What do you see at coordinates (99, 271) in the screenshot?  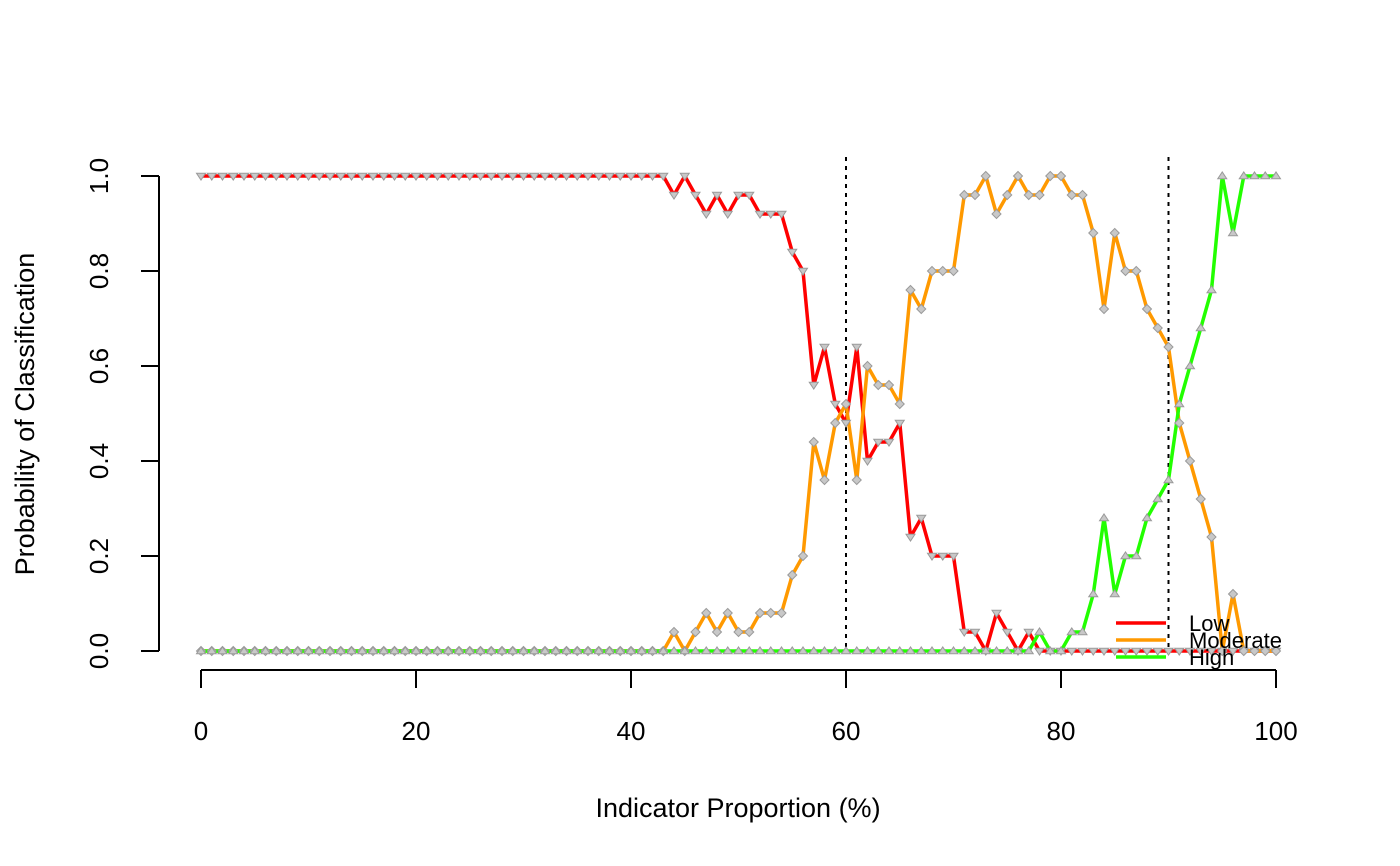 I see `y-tick-label: 0.8` at bounding box center [99, 271].